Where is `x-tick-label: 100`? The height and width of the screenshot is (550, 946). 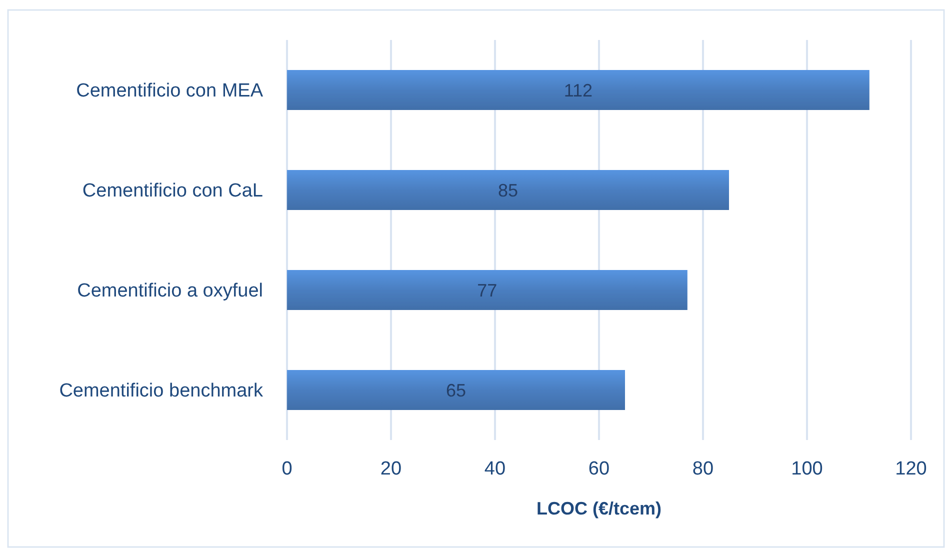 x-tick-label: 100 is located at coordinates (807, 469).